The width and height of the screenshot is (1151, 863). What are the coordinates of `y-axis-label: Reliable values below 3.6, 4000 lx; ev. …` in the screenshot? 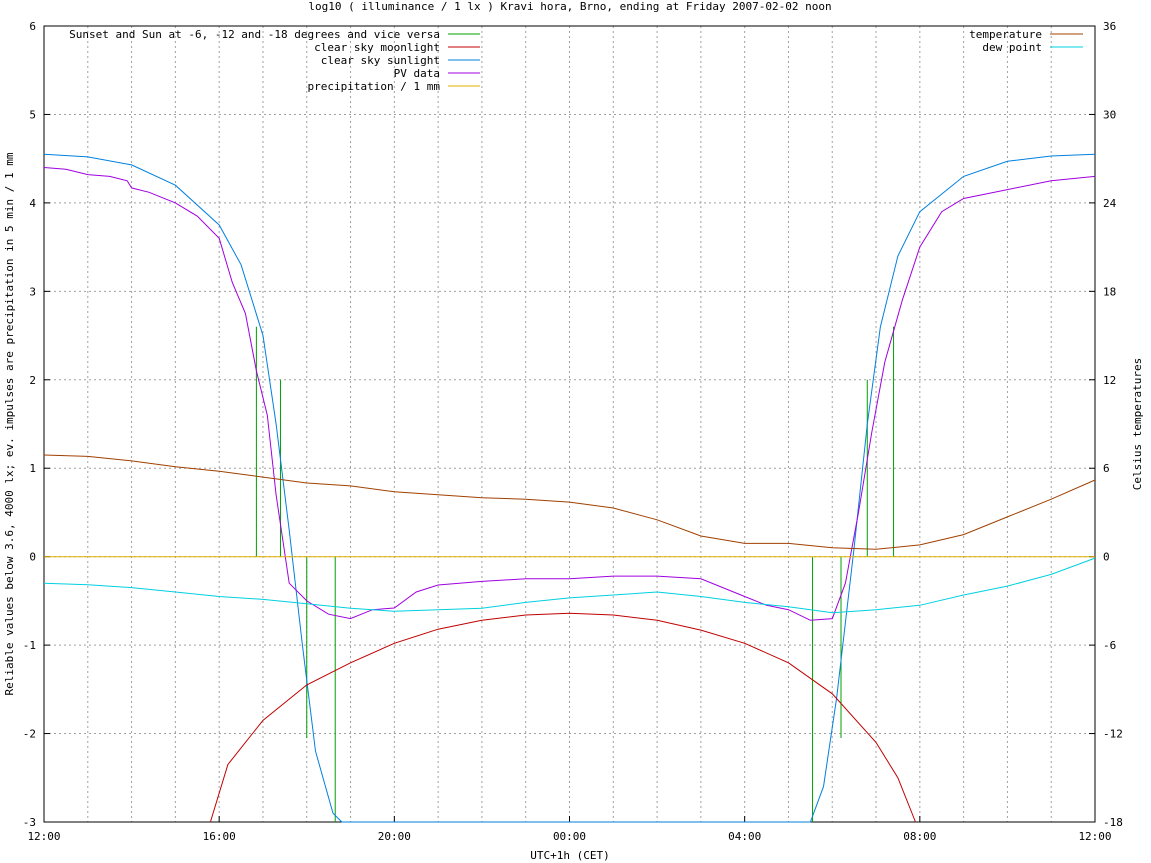 It's located at (9, 423).